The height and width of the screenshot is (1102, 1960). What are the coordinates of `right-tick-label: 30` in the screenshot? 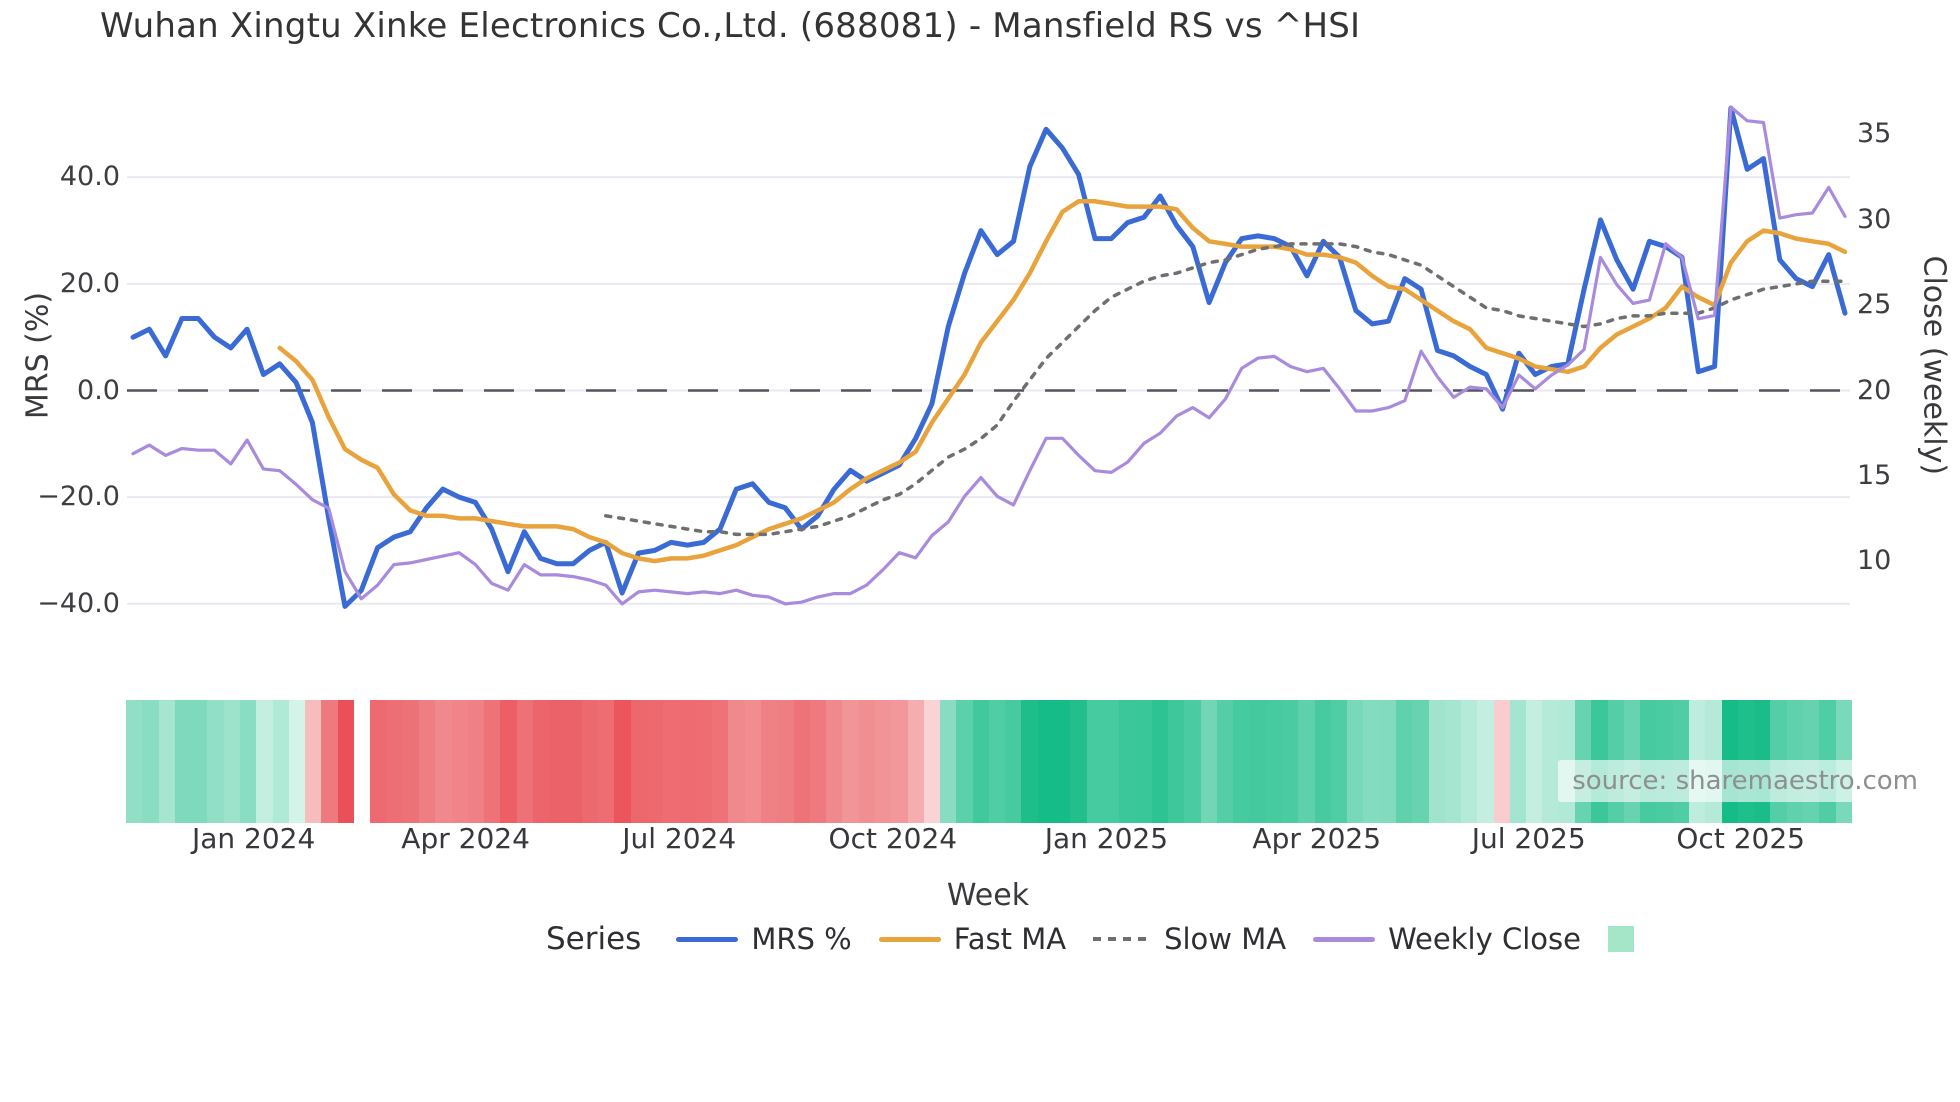 It's located at (1874, 219).